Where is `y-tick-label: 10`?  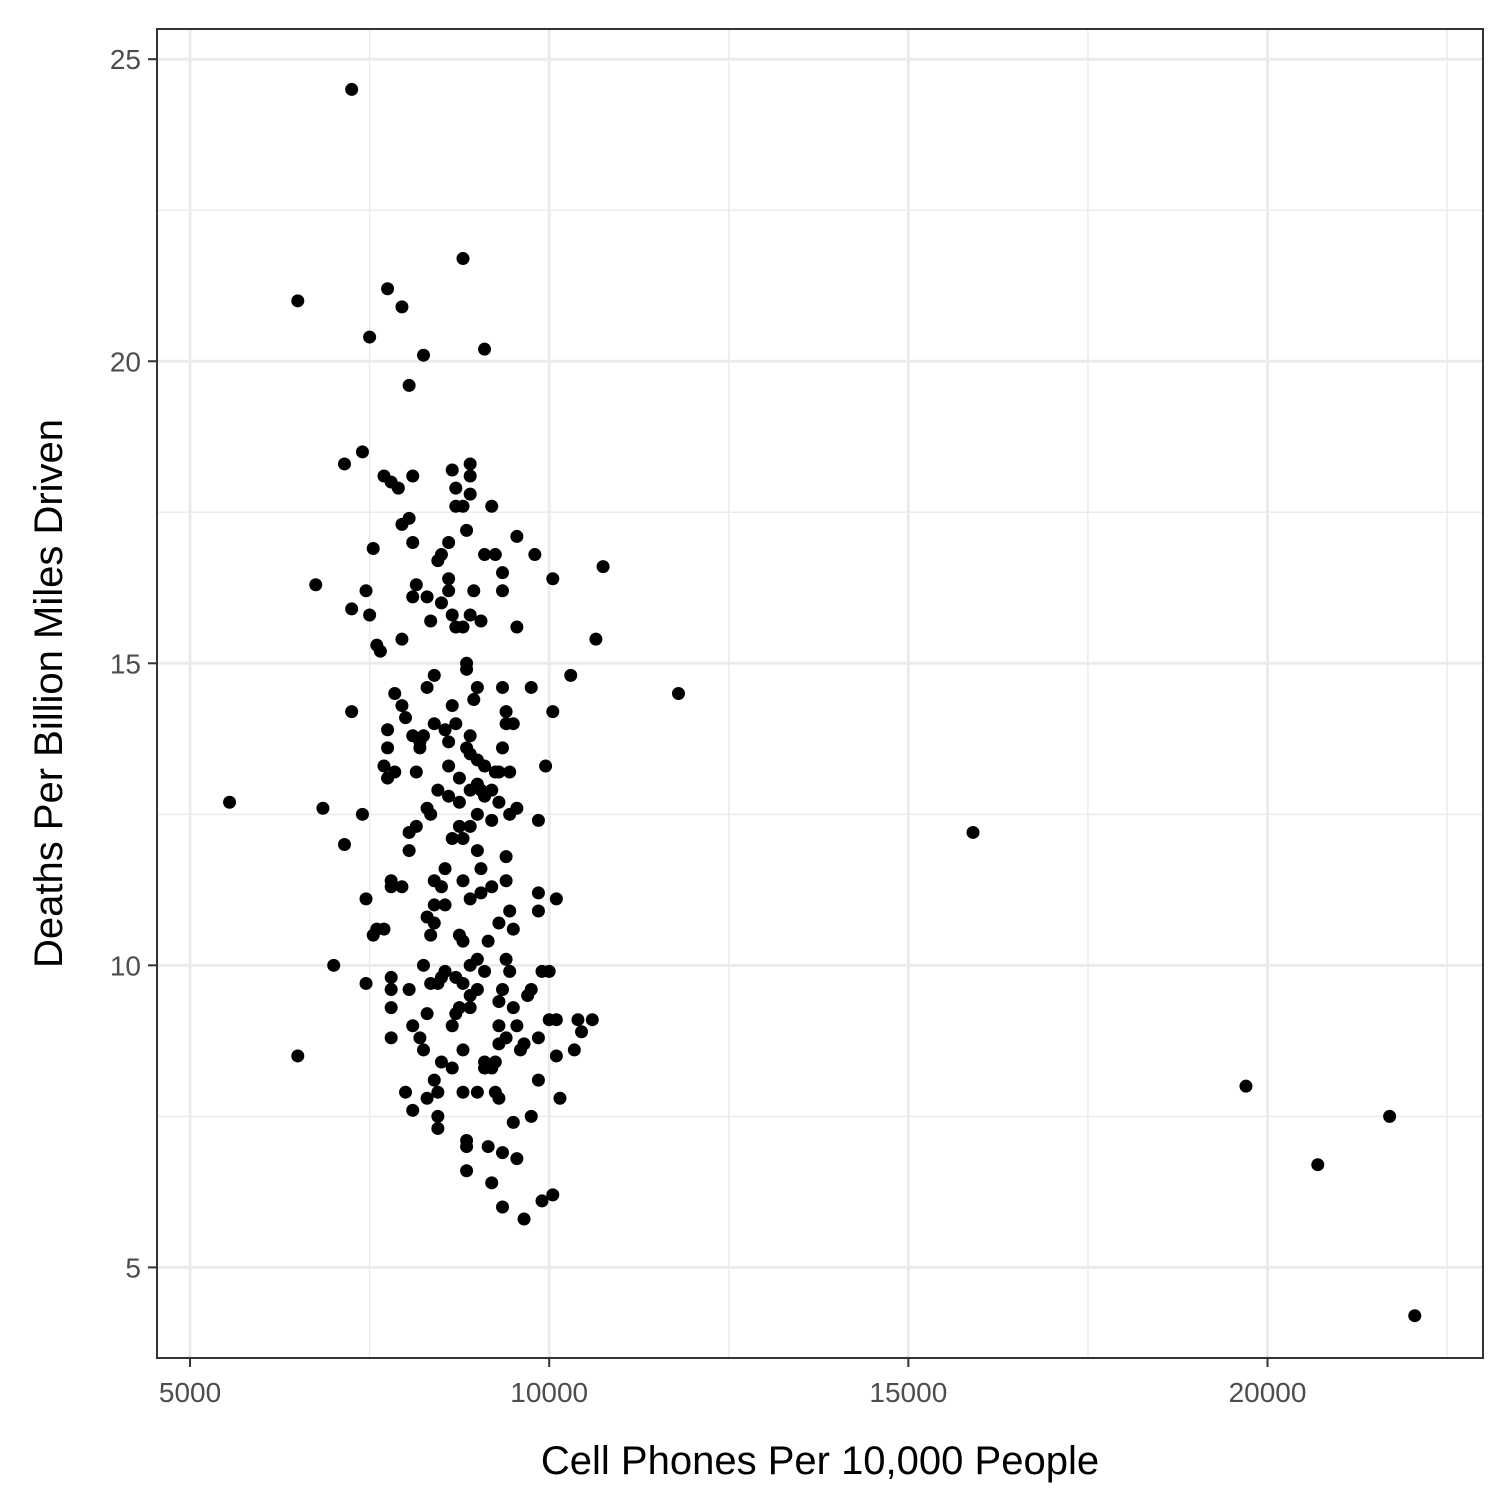
y-tick-label: 10 is located at coordinates (125, 965).